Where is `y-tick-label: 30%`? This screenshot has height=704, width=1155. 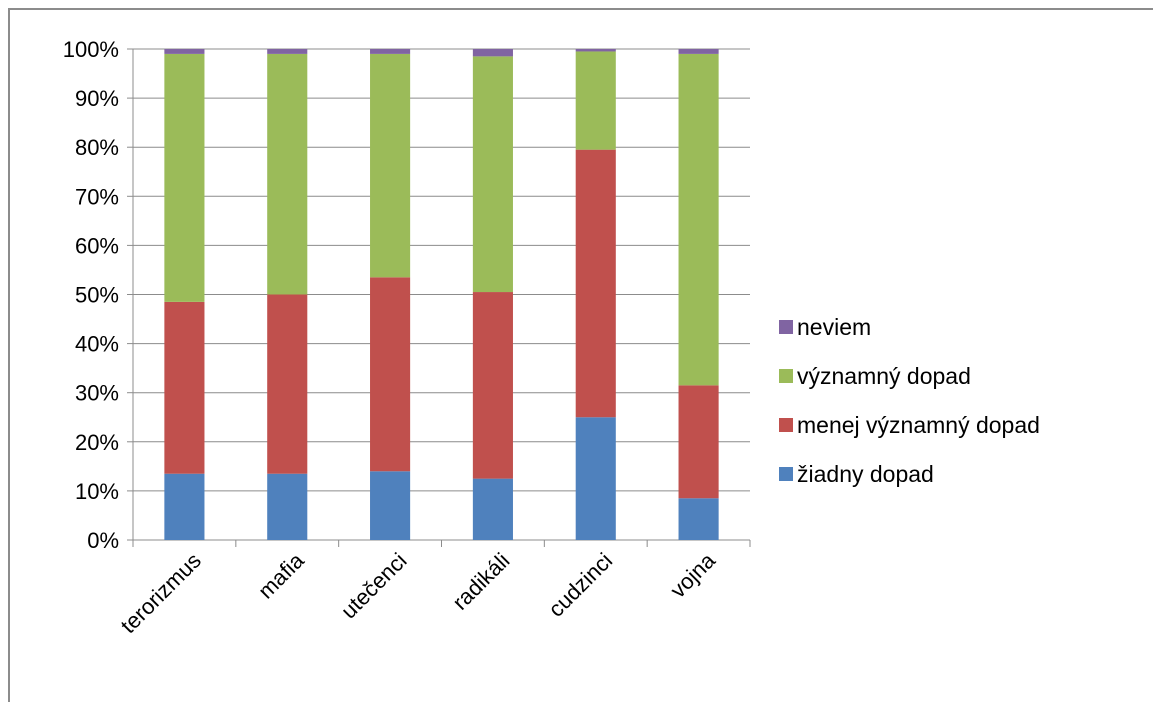 y-tick-label: 30% is located at coordinates (97, 393).